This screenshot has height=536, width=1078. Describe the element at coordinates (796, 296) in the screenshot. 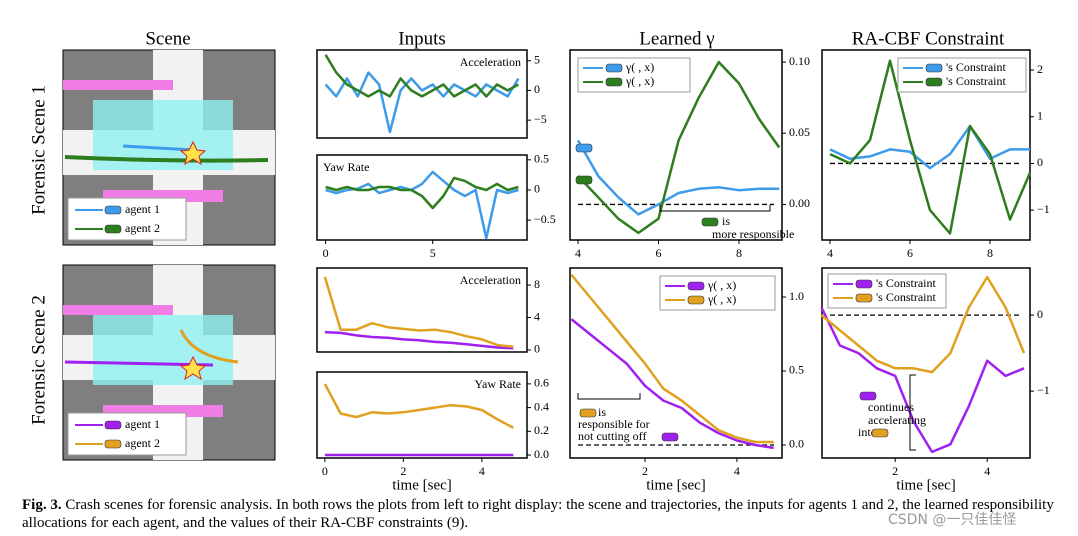

I see `y-tick-label: 1.0` at that location.